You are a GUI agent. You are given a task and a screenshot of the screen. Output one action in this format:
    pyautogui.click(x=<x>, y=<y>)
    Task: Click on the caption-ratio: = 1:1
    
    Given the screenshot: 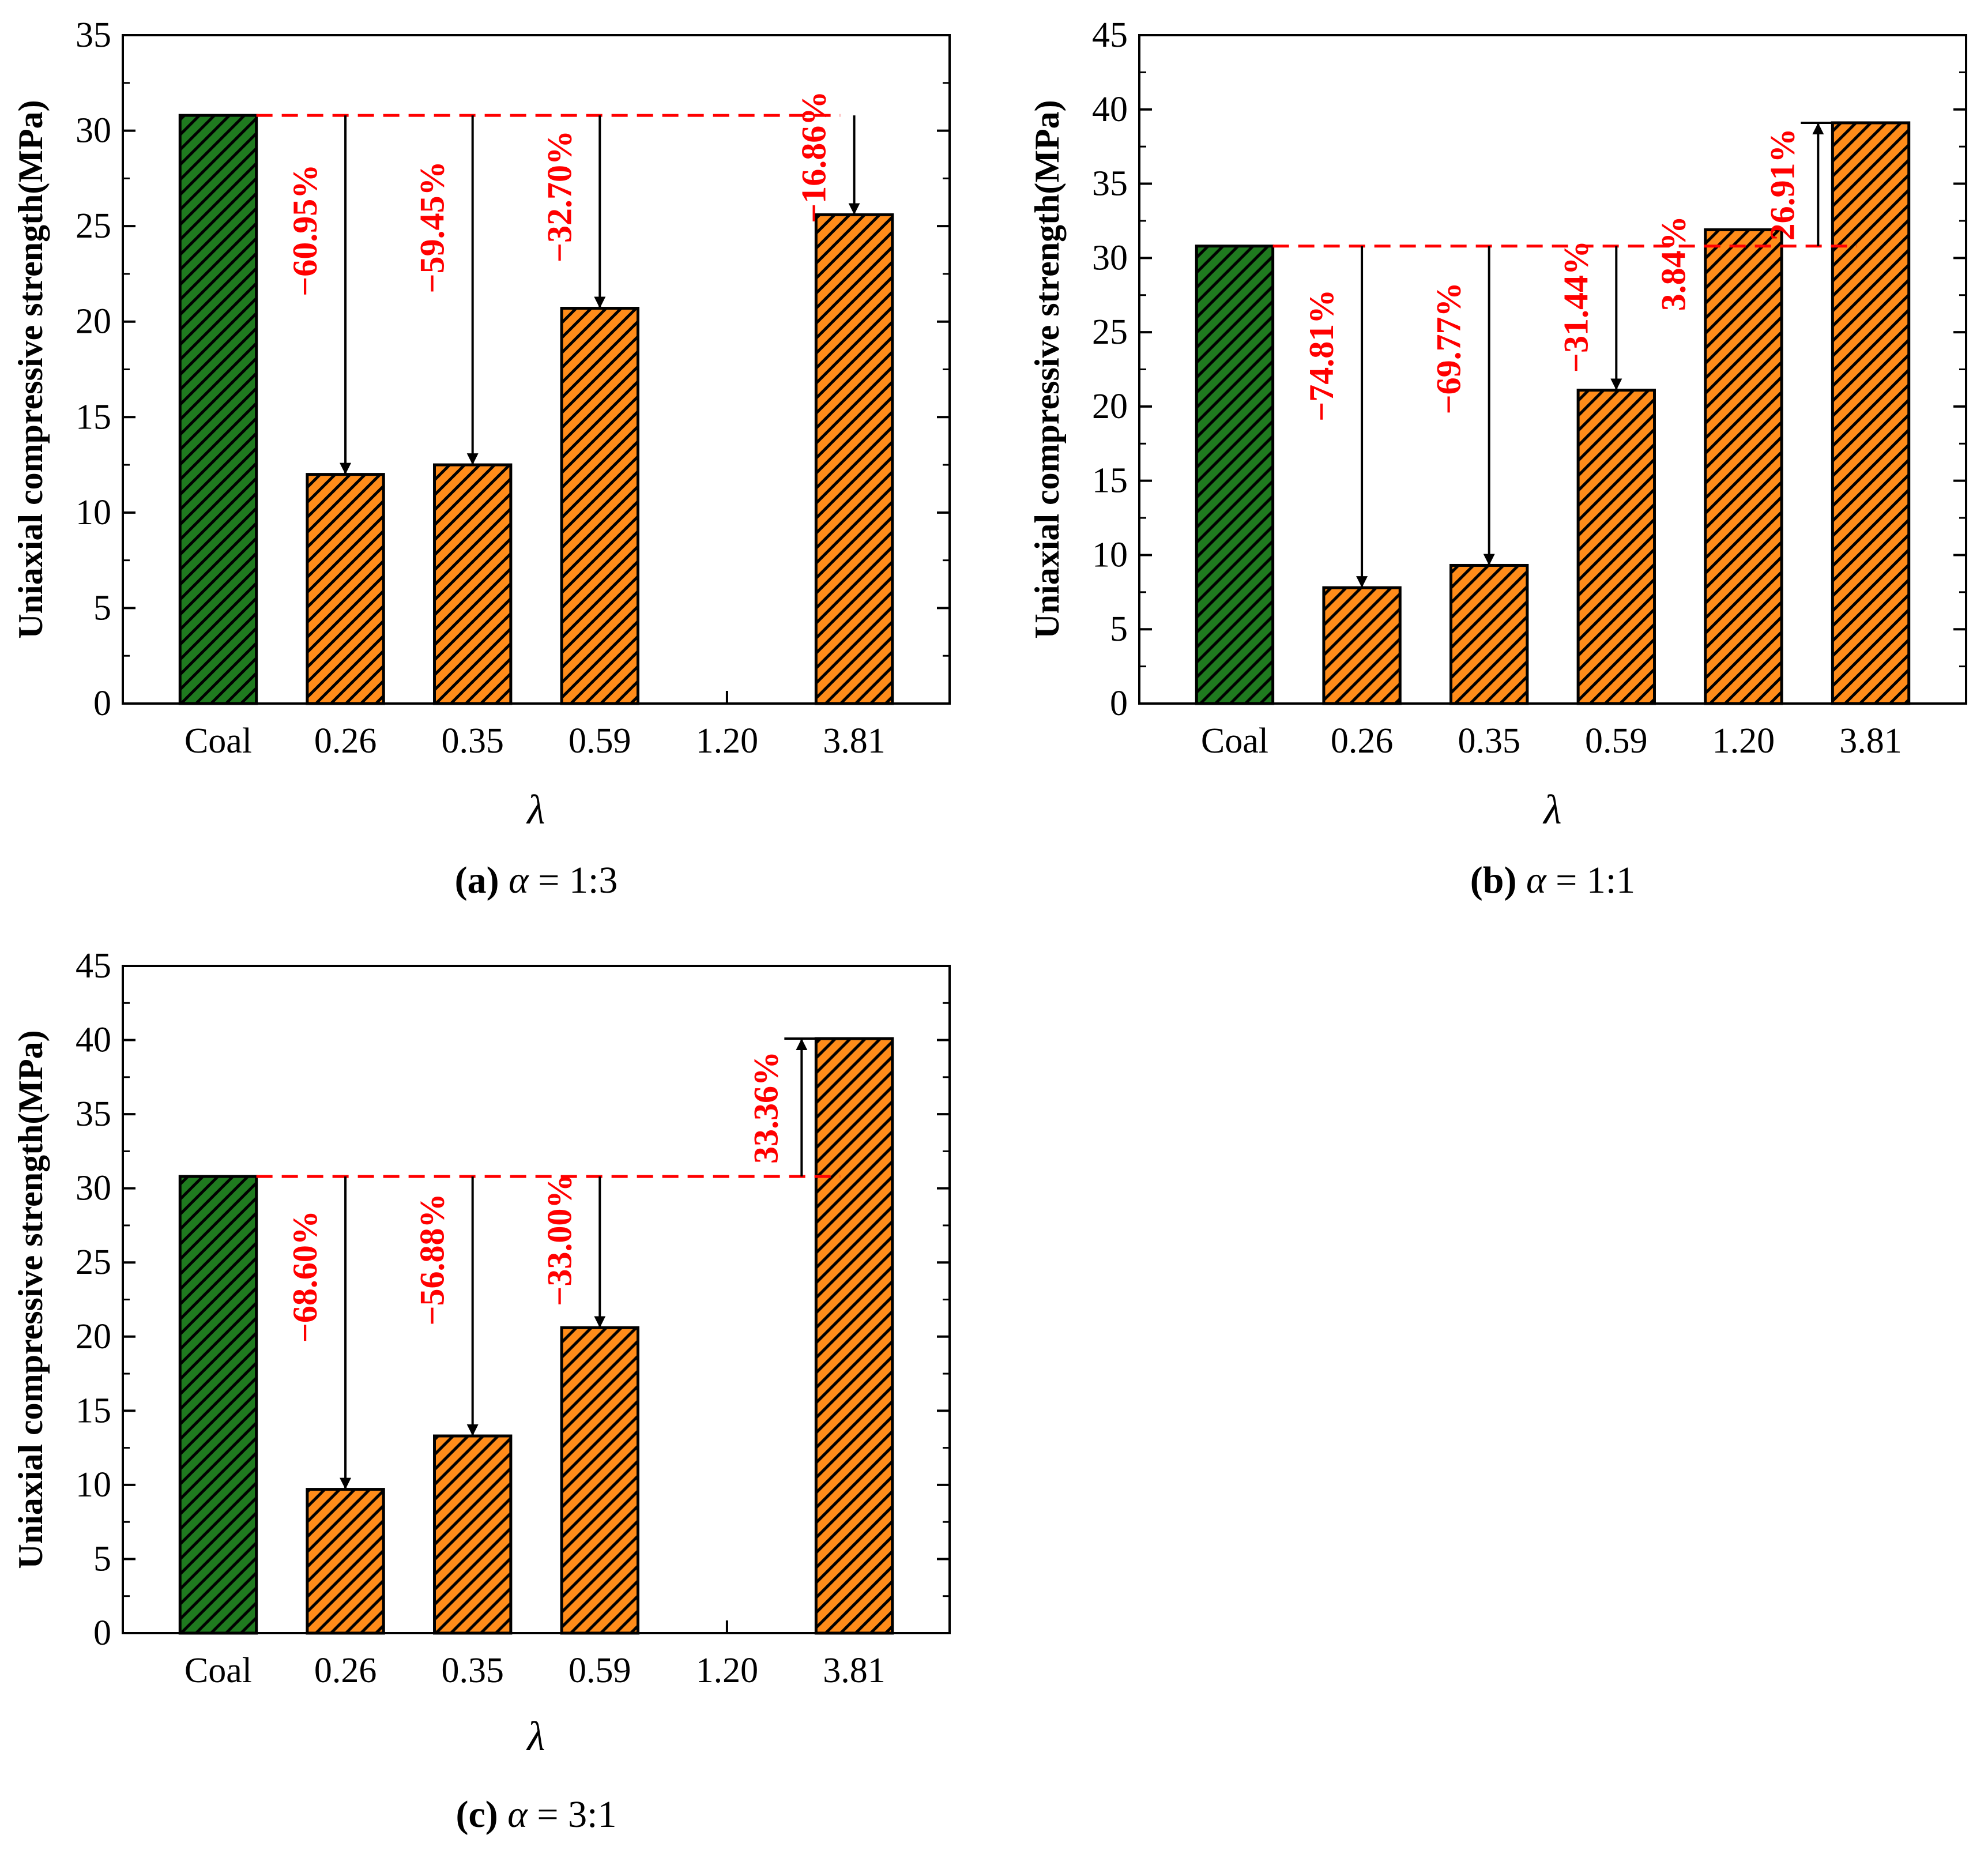 What is the action you would take?
    pyautogui.click(x=1591, y=880)
    